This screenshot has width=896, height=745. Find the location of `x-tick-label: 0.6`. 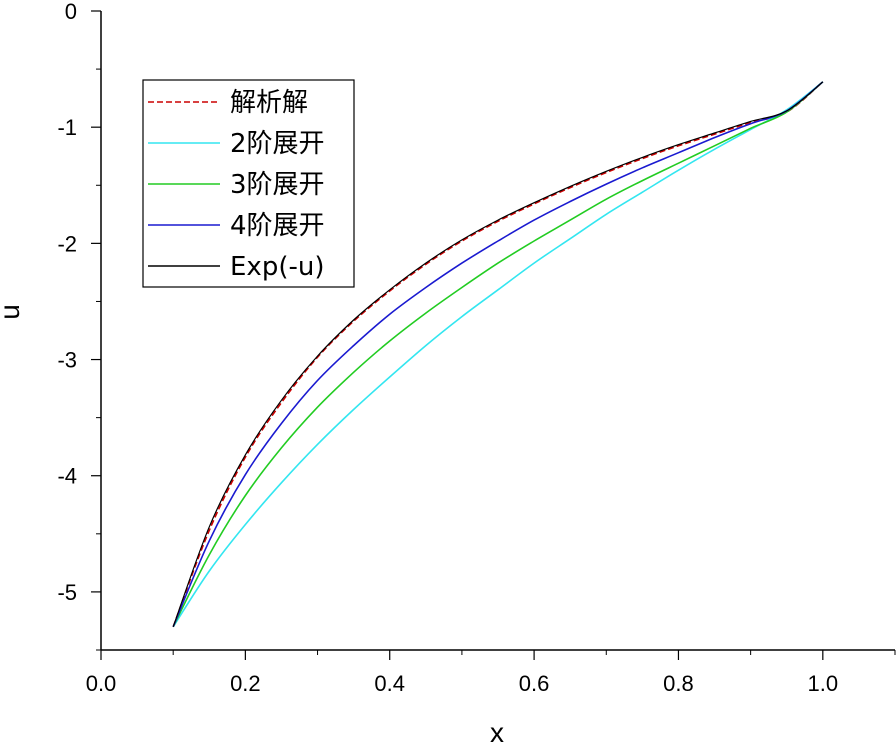

x-tick-label: 0.6 is located at coordinates (534, 683).